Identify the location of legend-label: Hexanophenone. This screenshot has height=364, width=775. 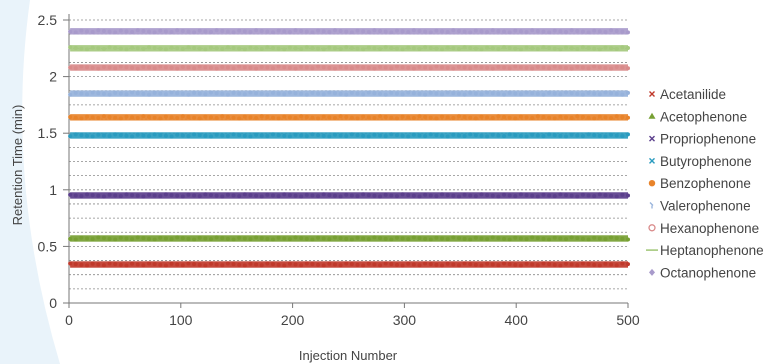
(709, 228).